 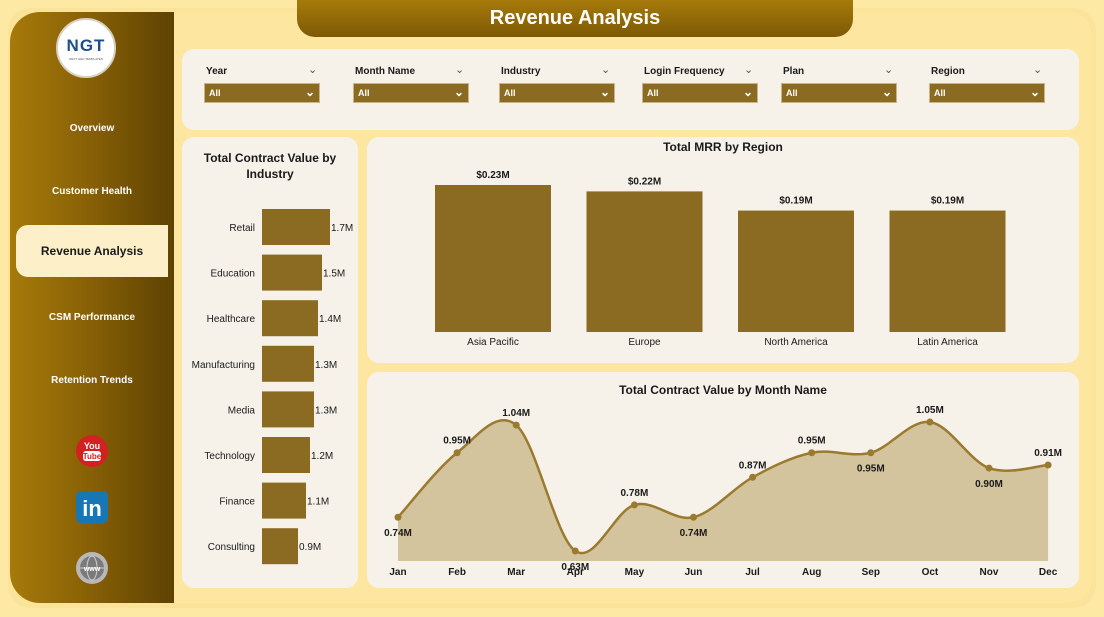 I want to click on svg-text: Tube, so click(x=92, y=456).